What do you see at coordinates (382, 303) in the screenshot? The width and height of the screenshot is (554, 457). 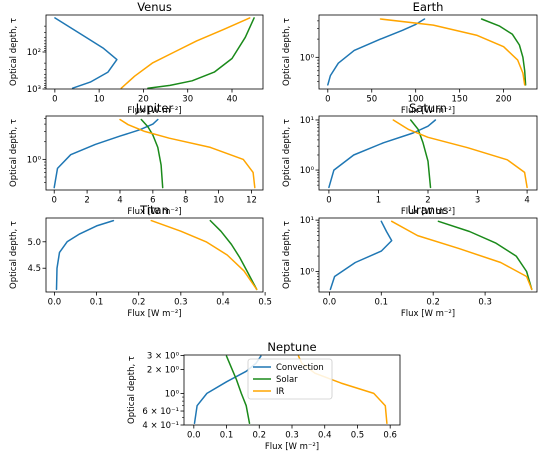 I see `uranus-xtick-label: 0.1` at bounding box center [382, 303].